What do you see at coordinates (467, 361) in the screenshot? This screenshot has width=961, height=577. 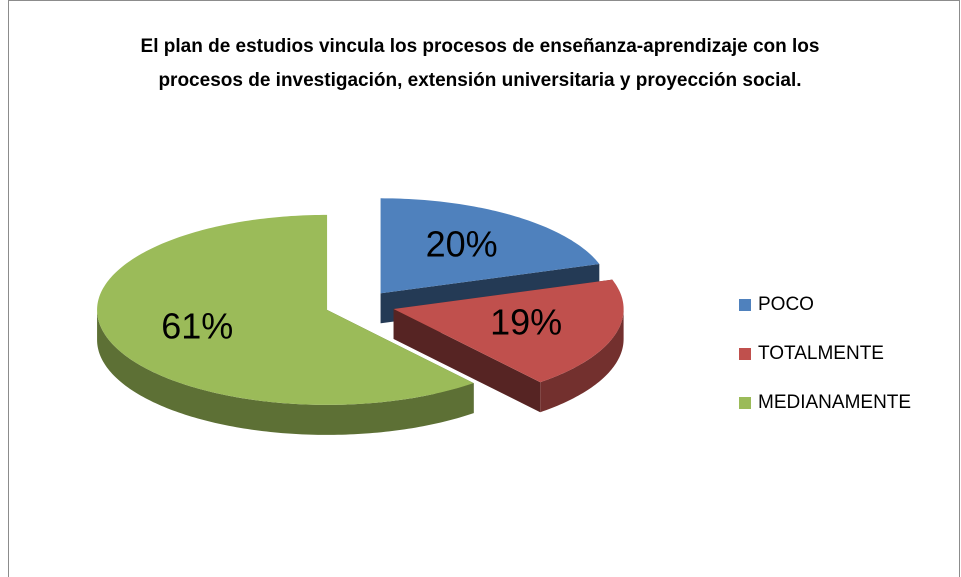 I see `slice-wall` at bounding box center [467, 361].